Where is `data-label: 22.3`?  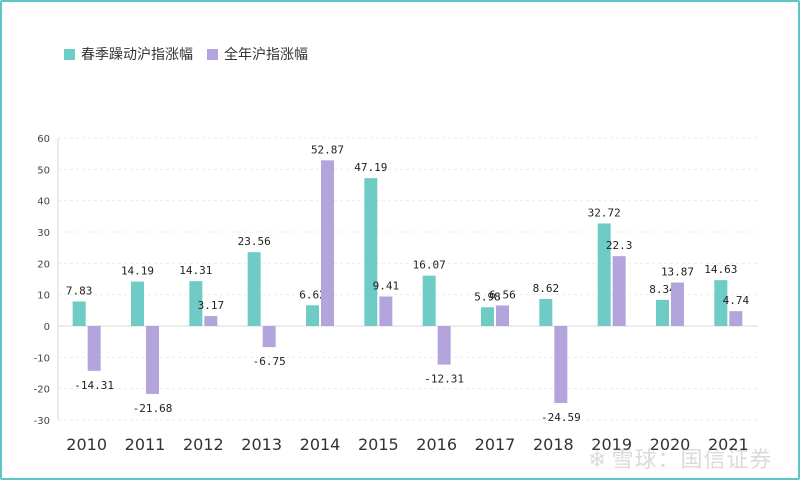
data-label: 22.3 is located at coordinates (619, 245).